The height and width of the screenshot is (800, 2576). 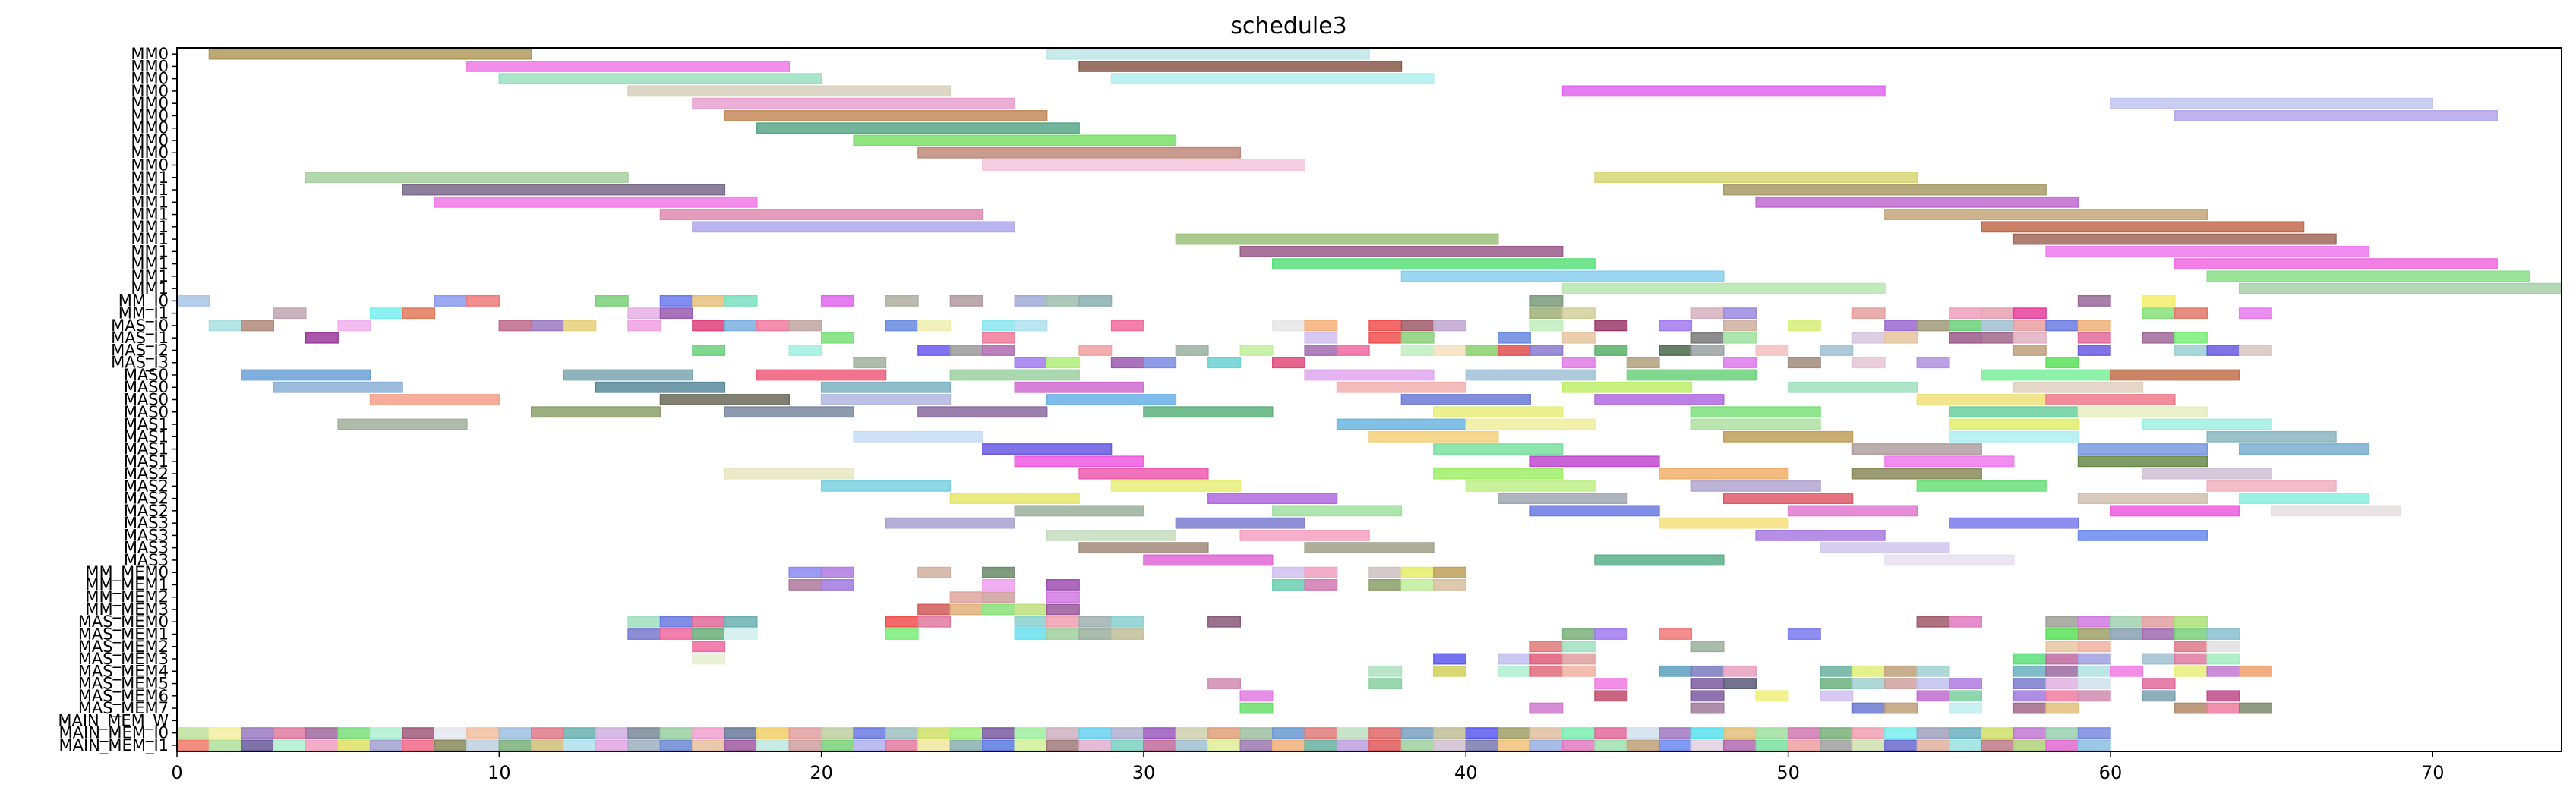 I want to click on row-label: MAS3, so click(x=146, y=548).